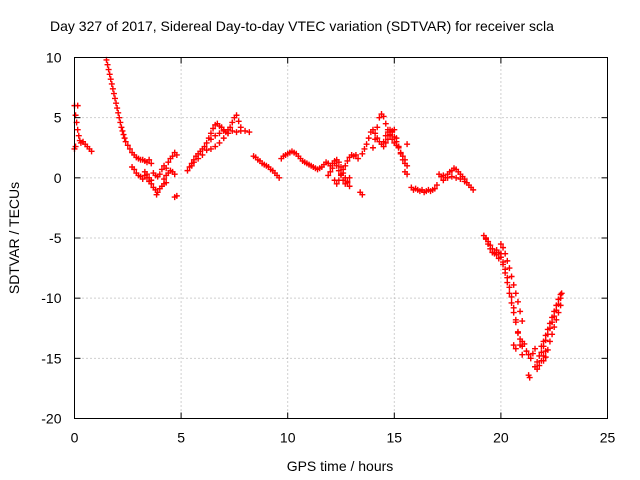 This screenshot has height=480, width=640. Describe the element at coordinates (75, 438) in the screenshot. I see `x-tick-label: 0` at that location.